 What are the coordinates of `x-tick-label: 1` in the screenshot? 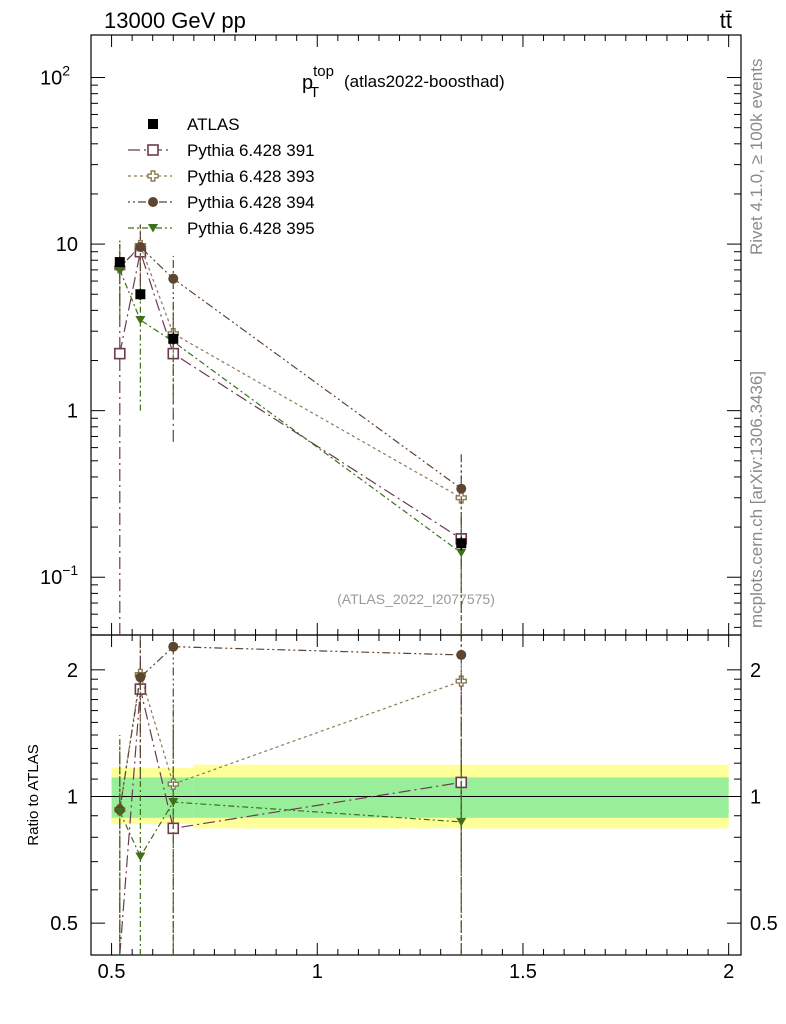 It's located at (317, 972).